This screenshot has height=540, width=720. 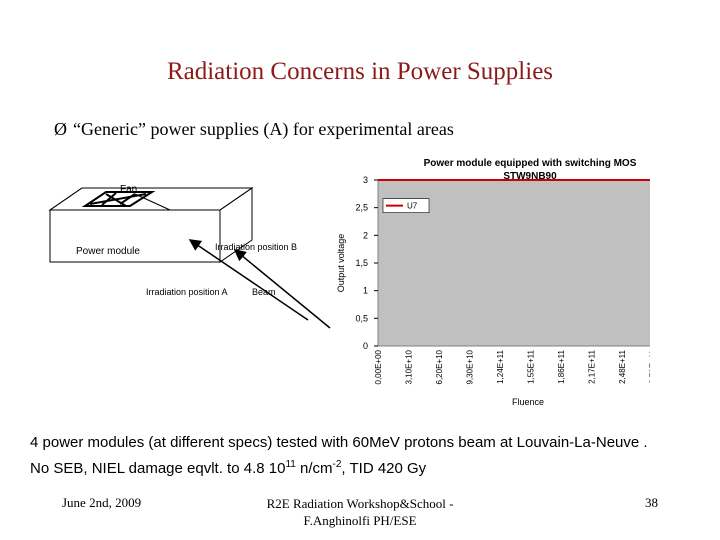 What do you see at coordinates (264, 292) in the screenshot?
I see `beam-label: Beam` at bounding box center [264, 292].